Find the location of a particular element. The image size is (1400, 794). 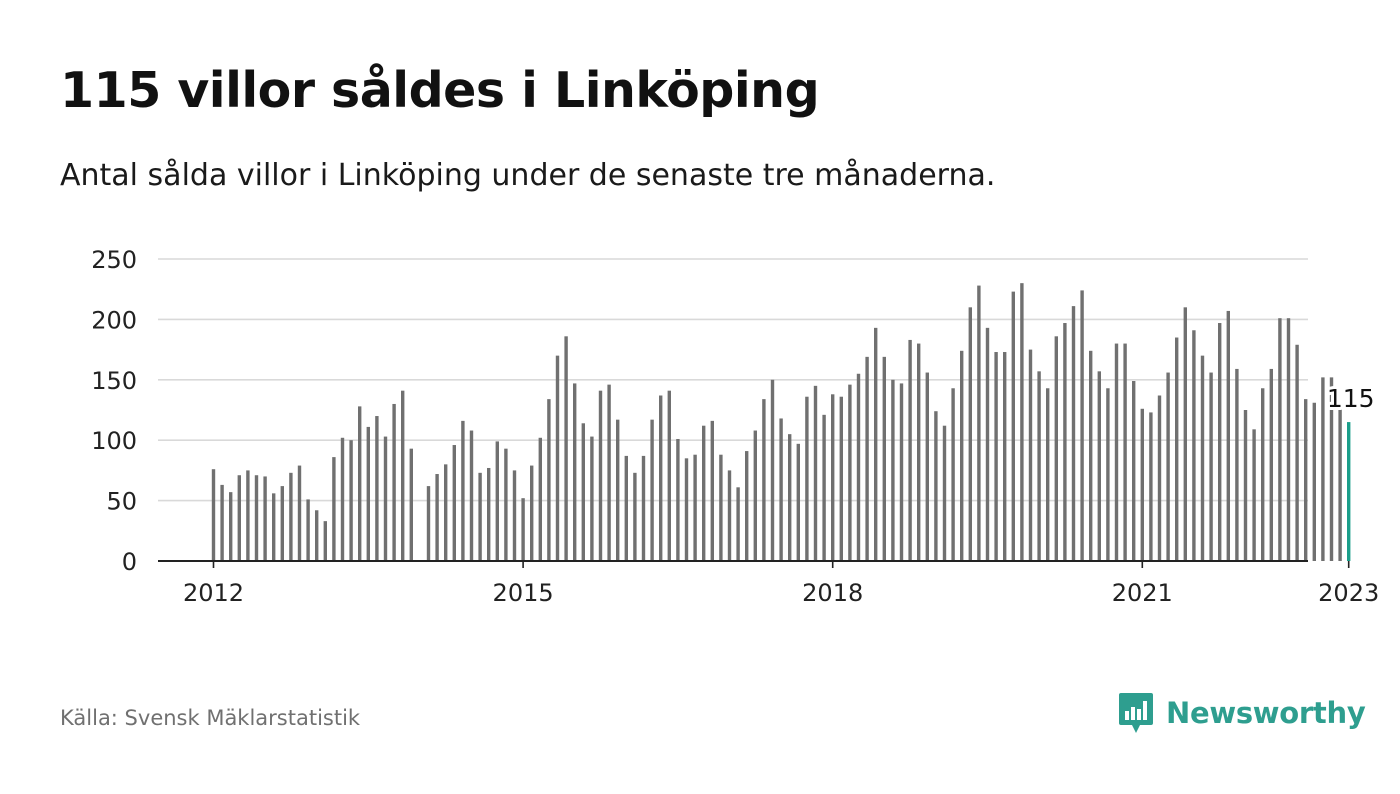

highlight-value-halo: 115 is located at coordinates (1351, 398).